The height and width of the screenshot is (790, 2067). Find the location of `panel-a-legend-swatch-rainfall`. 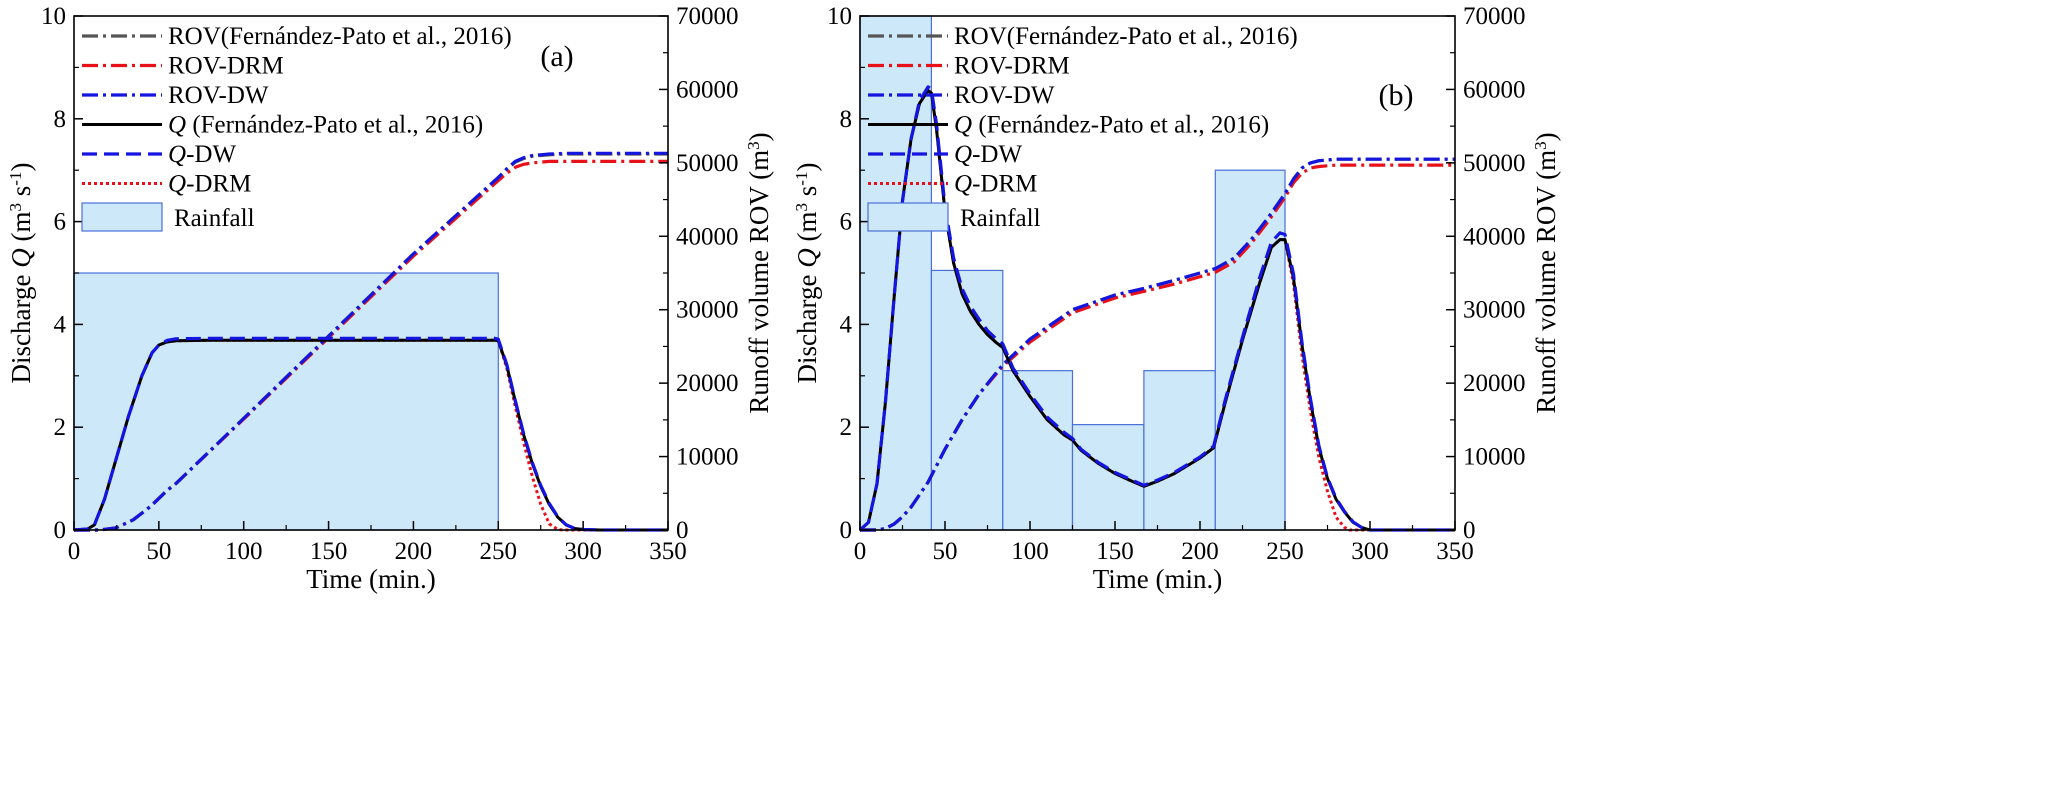

panel-a-legend-swatch-rainfall is located at coordinates (122, 217).